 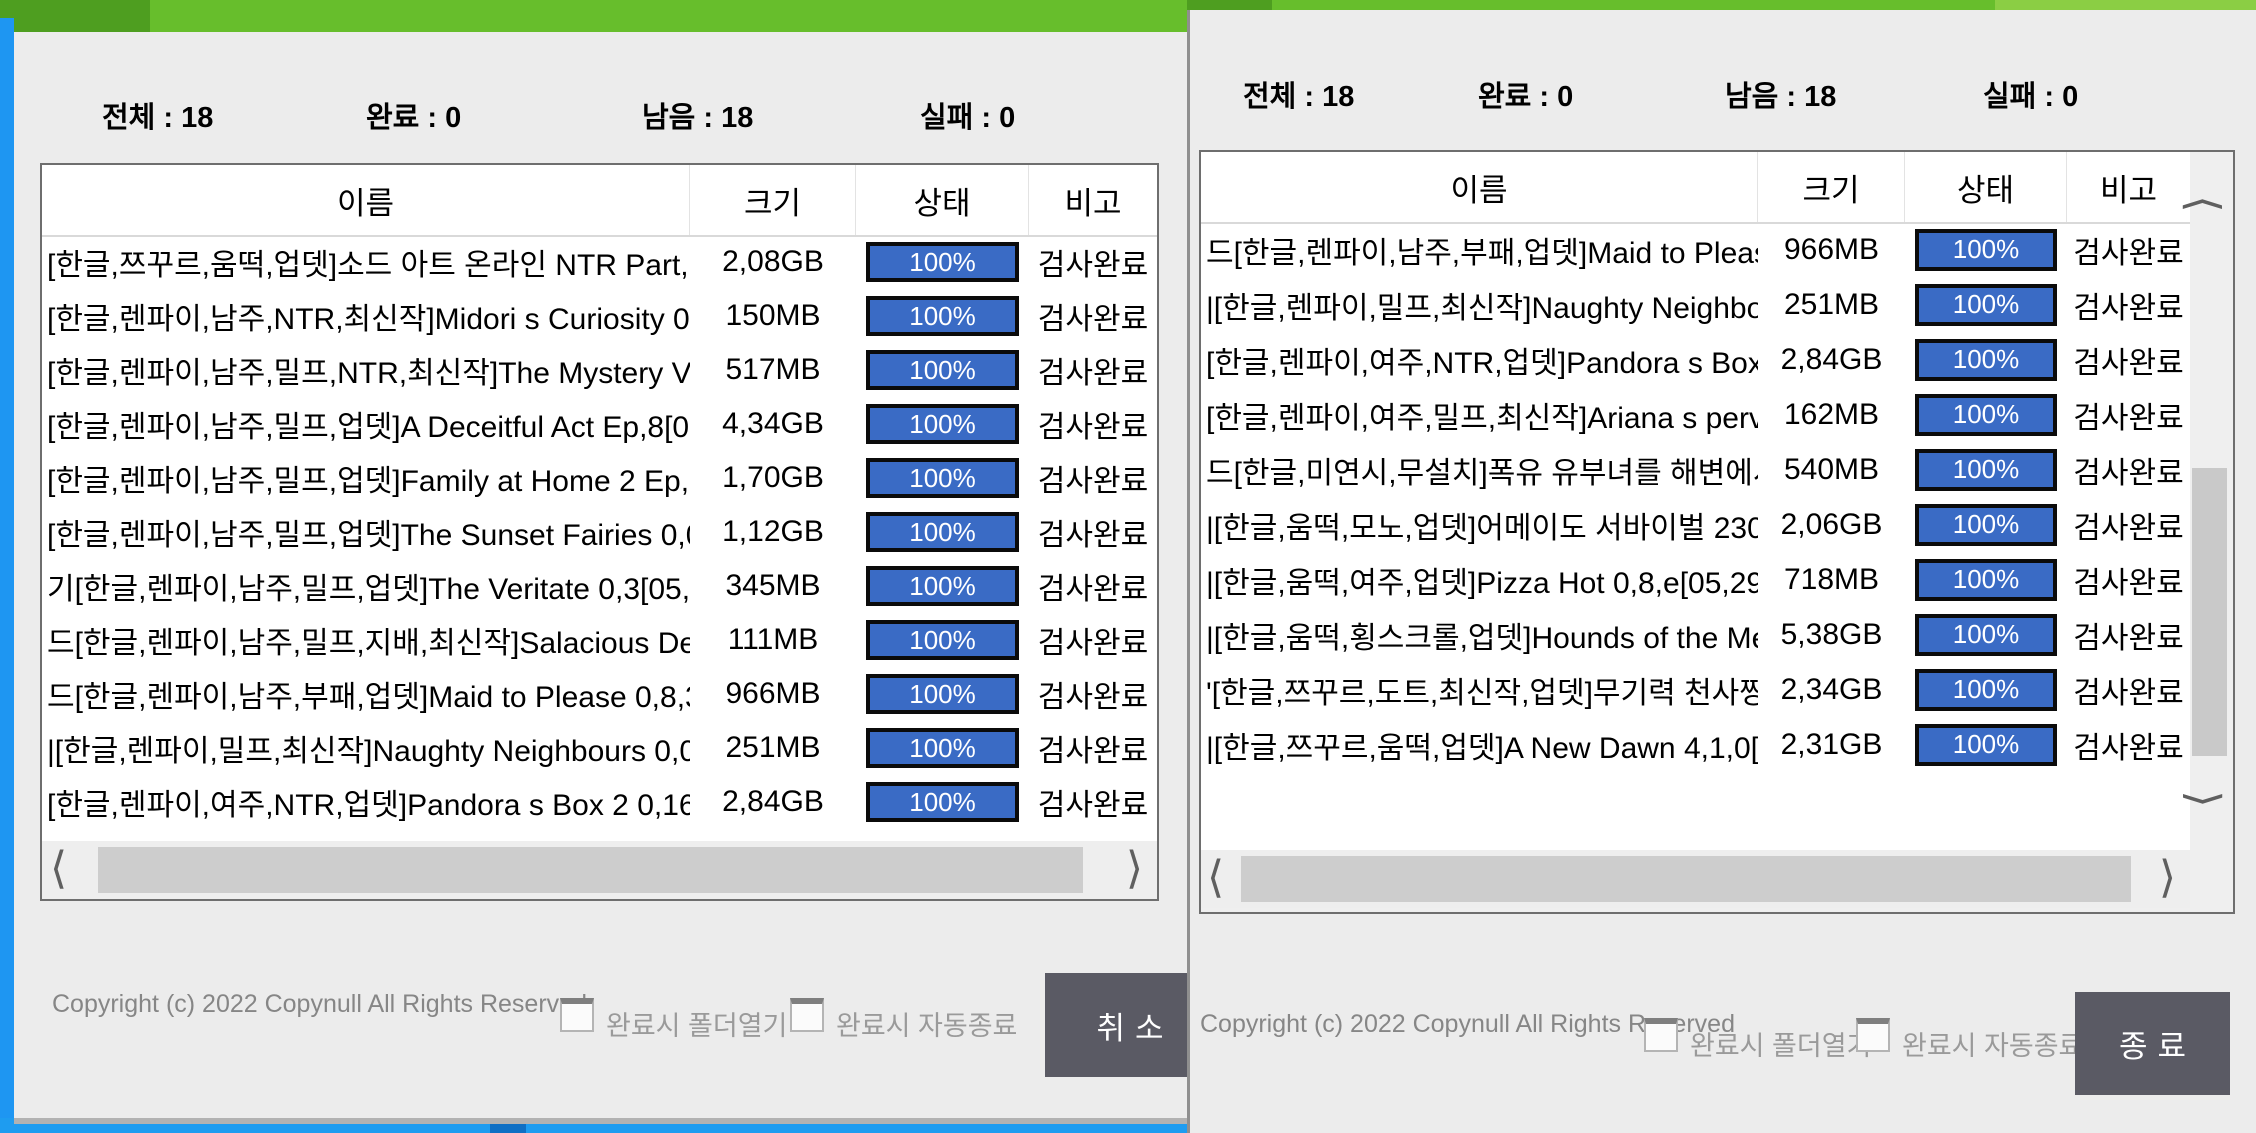 I want to click on wallpaper-green-dark-segment, so click(x=1211, y=5).